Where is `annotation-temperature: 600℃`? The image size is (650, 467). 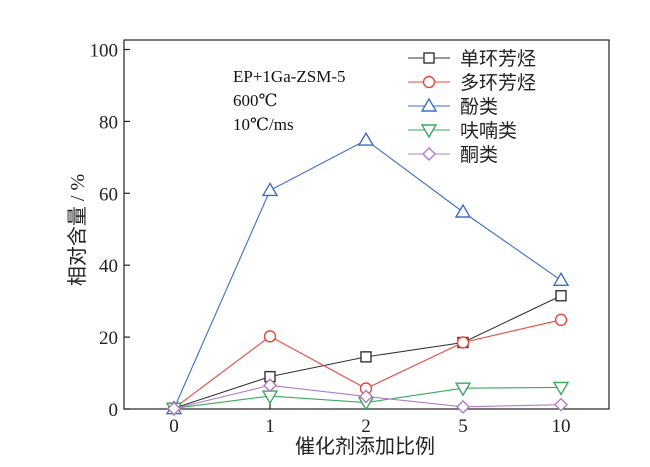
annotation-temperature: 600℃ is located at coordinates (255, 100).